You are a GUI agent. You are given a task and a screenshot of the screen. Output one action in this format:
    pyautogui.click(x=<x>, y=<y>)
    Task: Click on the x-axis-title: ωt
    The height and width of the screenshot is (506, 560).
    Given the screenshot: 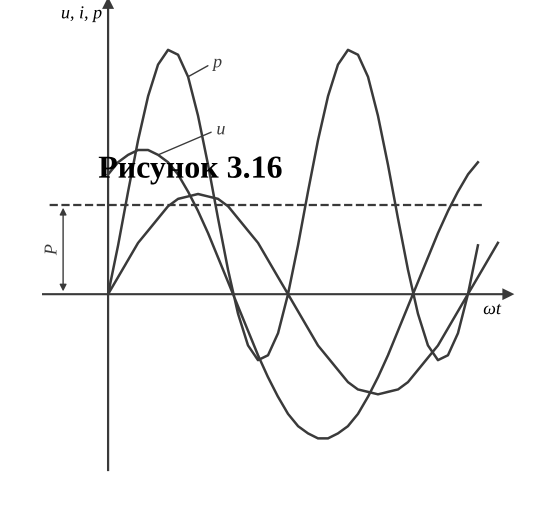 What is the action you would take?
    pyautogui.click(x=493, y=309)
    